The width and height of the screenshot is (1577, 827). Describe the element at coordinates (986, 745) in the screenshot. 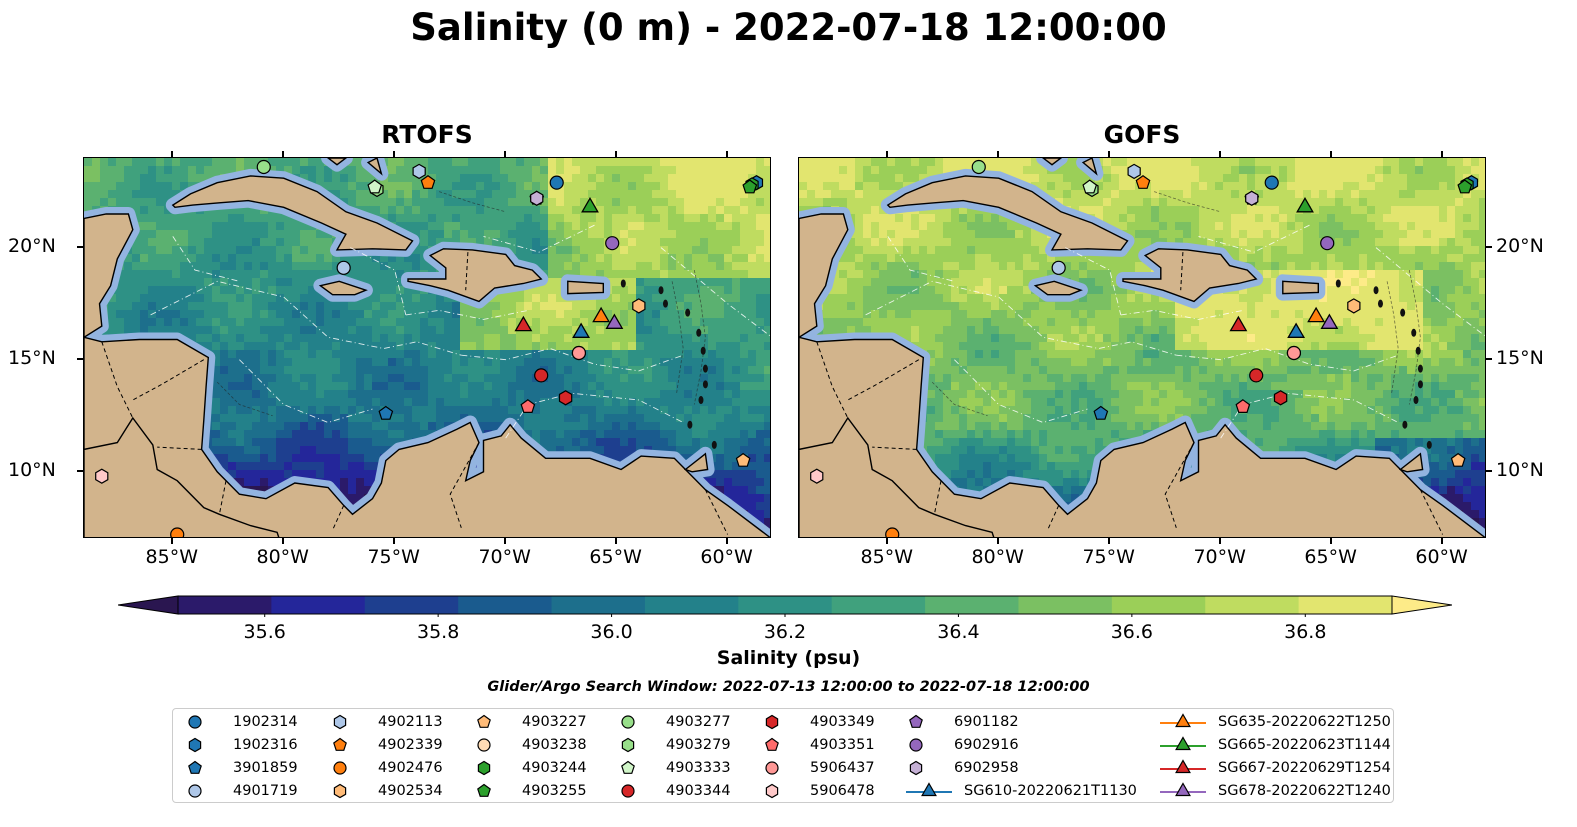

I see `legend-label: 6902916` at that location.